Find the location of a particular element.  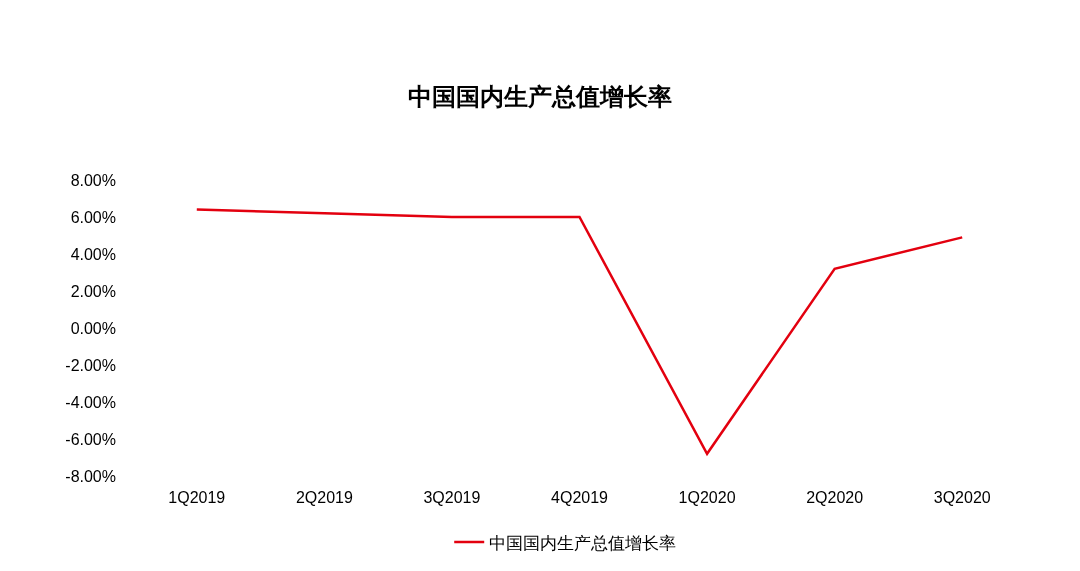

y-tick-label: 2.00% is located at coordinates (93, 291).